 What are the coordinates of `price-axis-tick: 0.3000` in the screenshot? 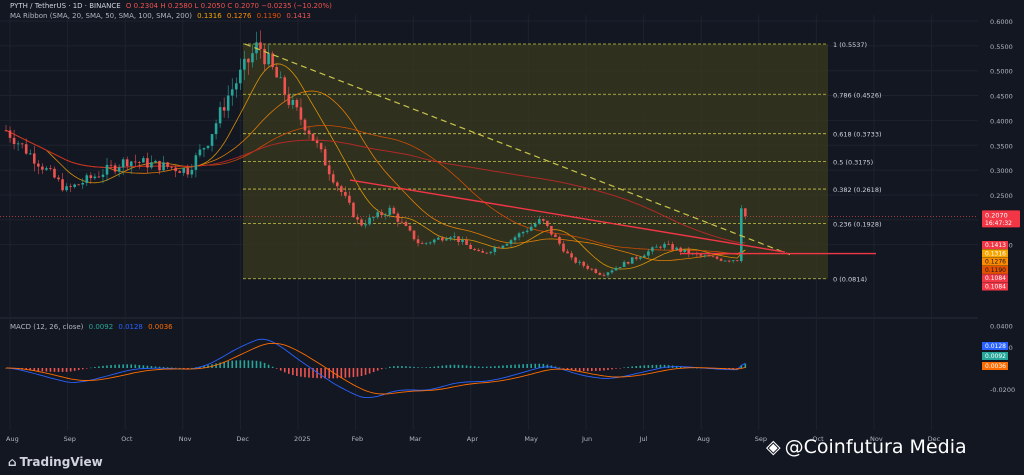 It's located at (1001, 171).